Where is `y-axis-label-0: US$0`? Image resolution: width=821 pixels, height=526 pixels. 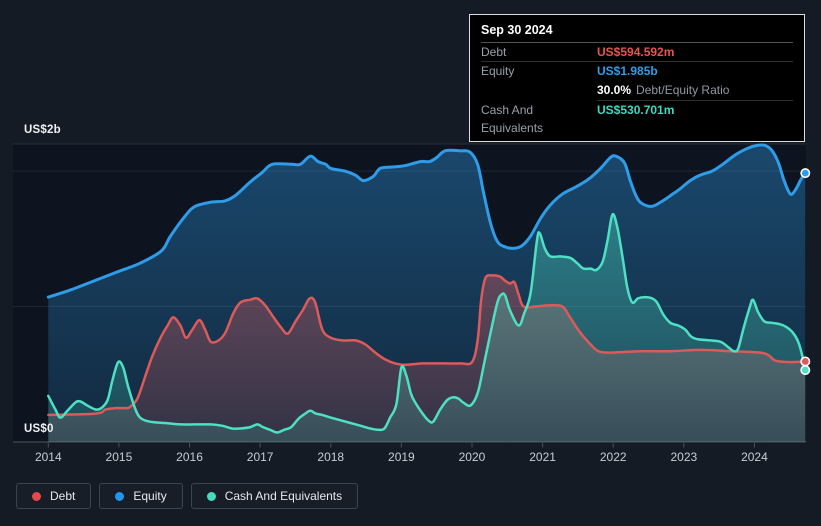
y-axis-label-0: US$0 is located at coordinates (39, 429).